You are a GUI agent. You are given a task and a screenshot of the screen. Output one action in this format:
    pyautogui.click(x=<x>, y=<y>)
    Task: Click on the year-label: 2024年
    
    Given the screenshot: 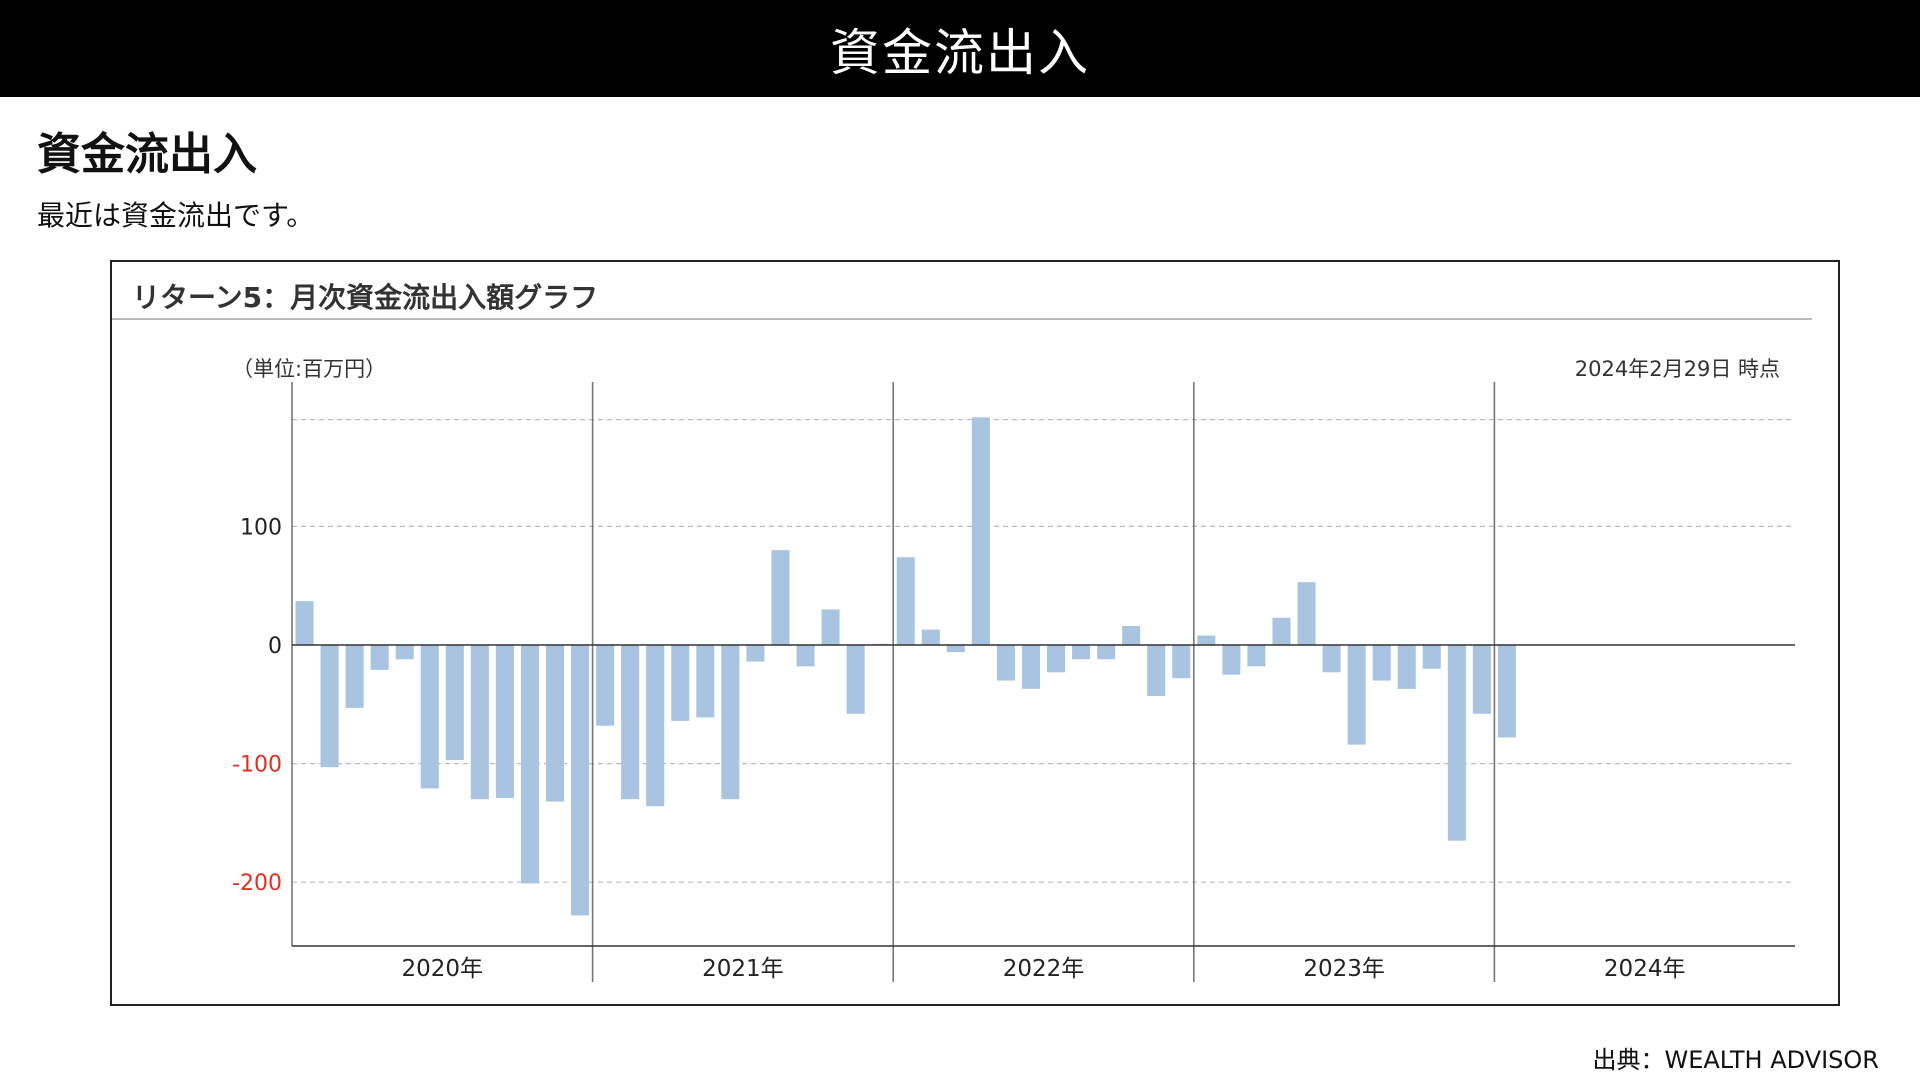 What is the action you would take?
    pyautogui.click(x=1645, y=969)
    